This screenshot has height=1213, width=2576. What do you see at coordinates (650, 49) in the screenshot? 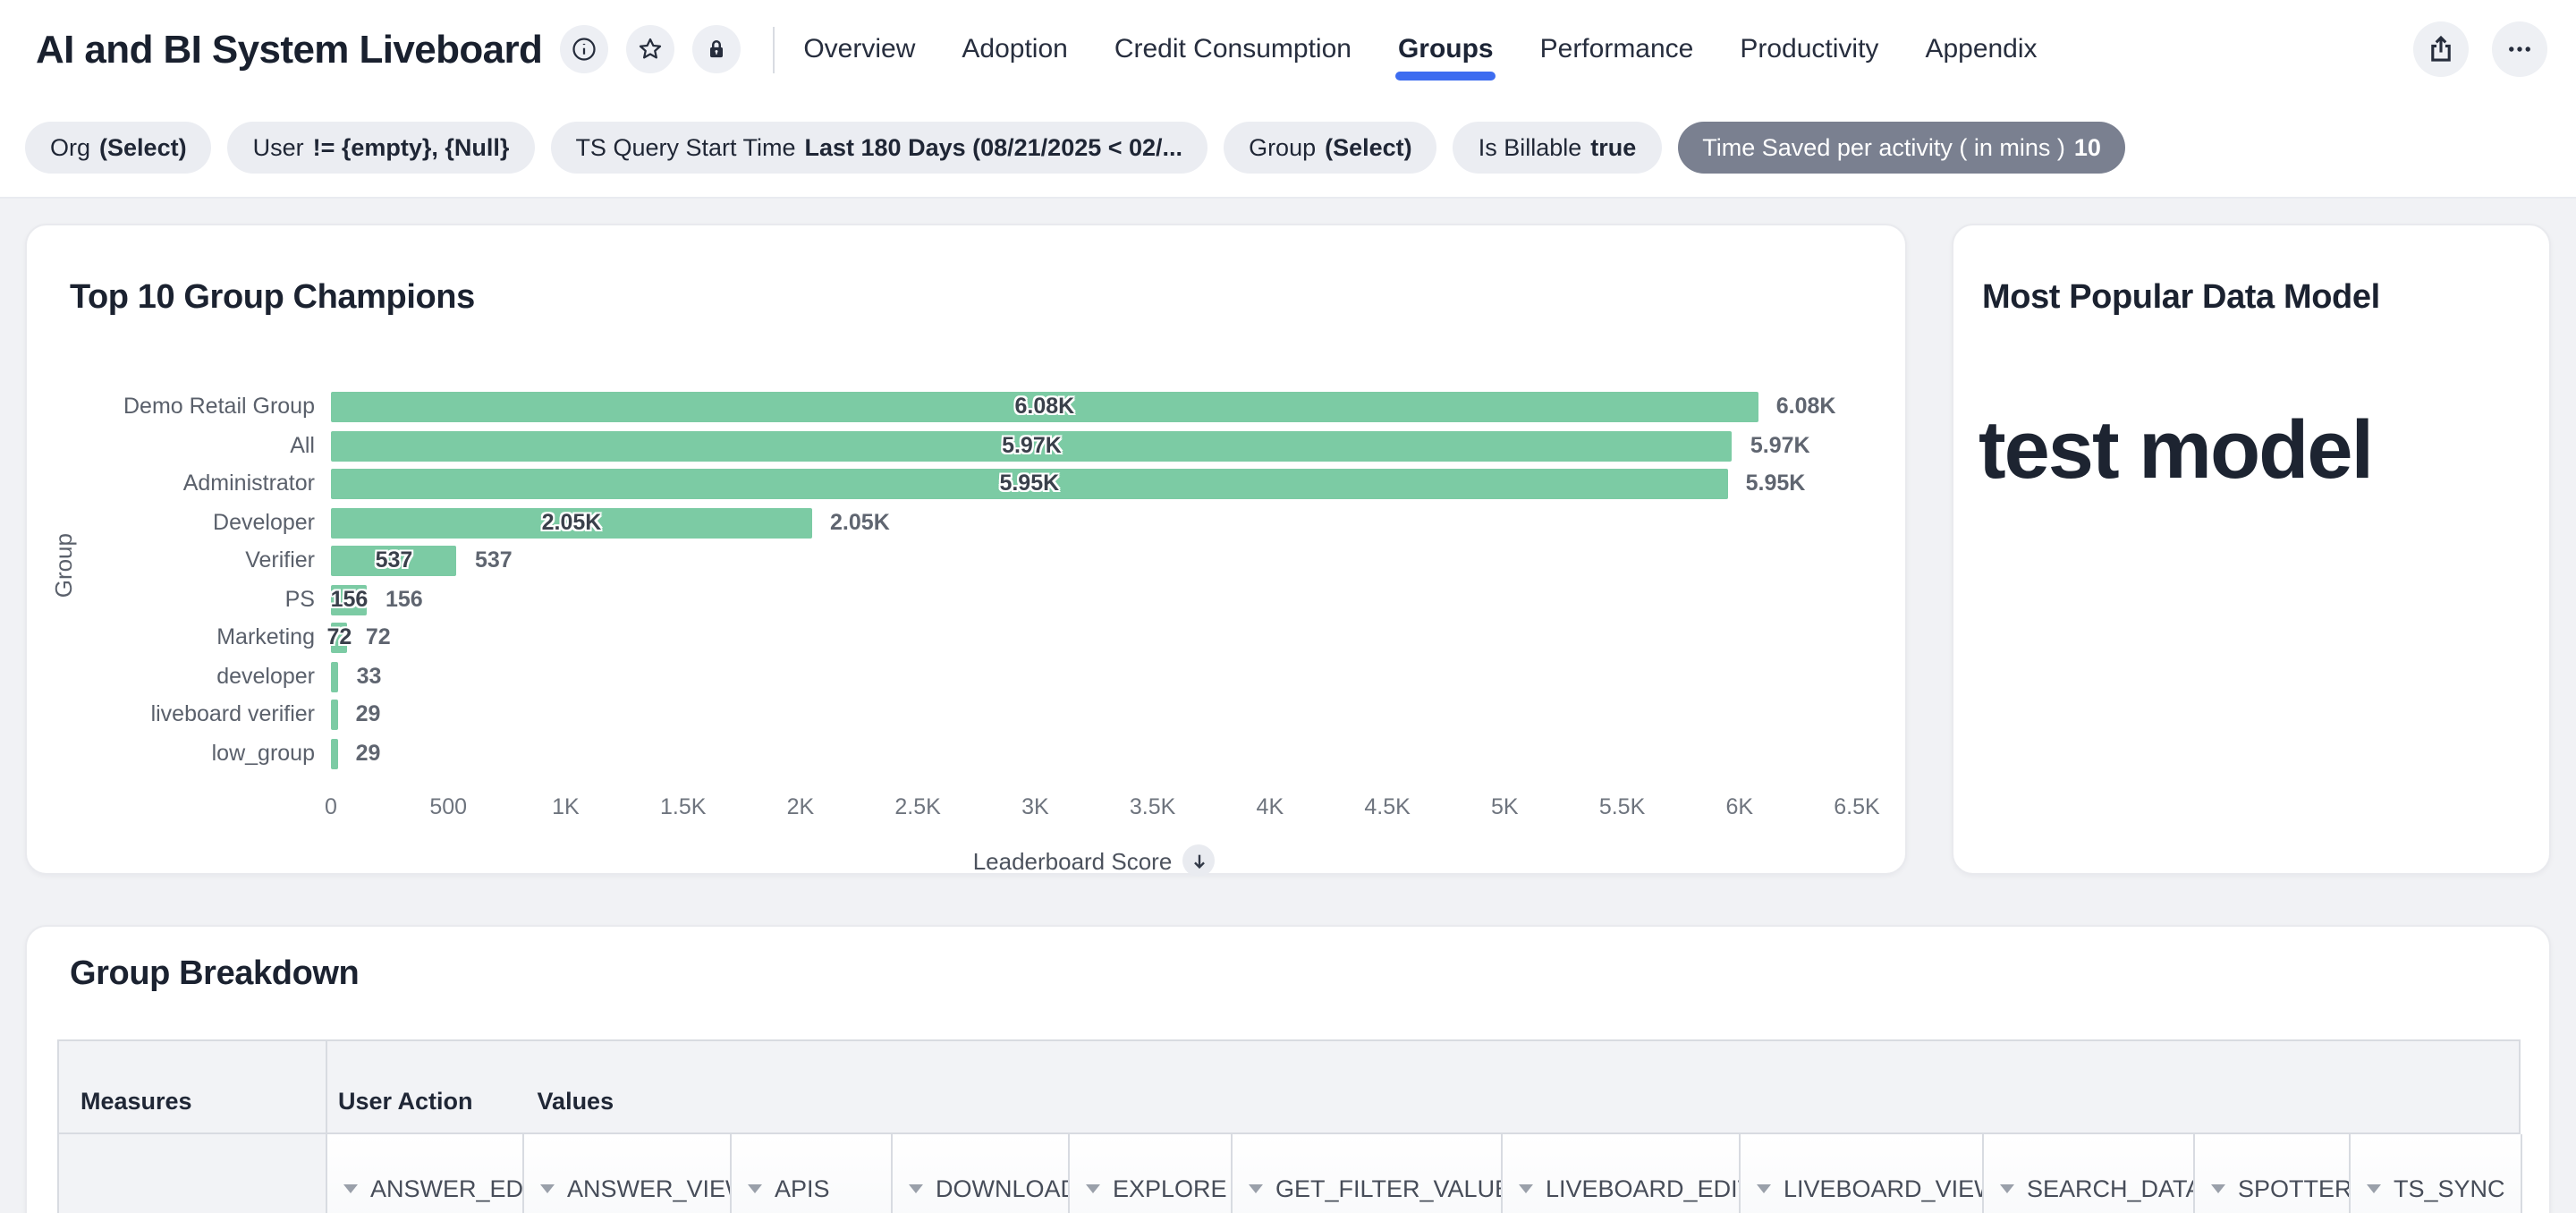
I see `favorite-button` at bounding box center [650, 49].